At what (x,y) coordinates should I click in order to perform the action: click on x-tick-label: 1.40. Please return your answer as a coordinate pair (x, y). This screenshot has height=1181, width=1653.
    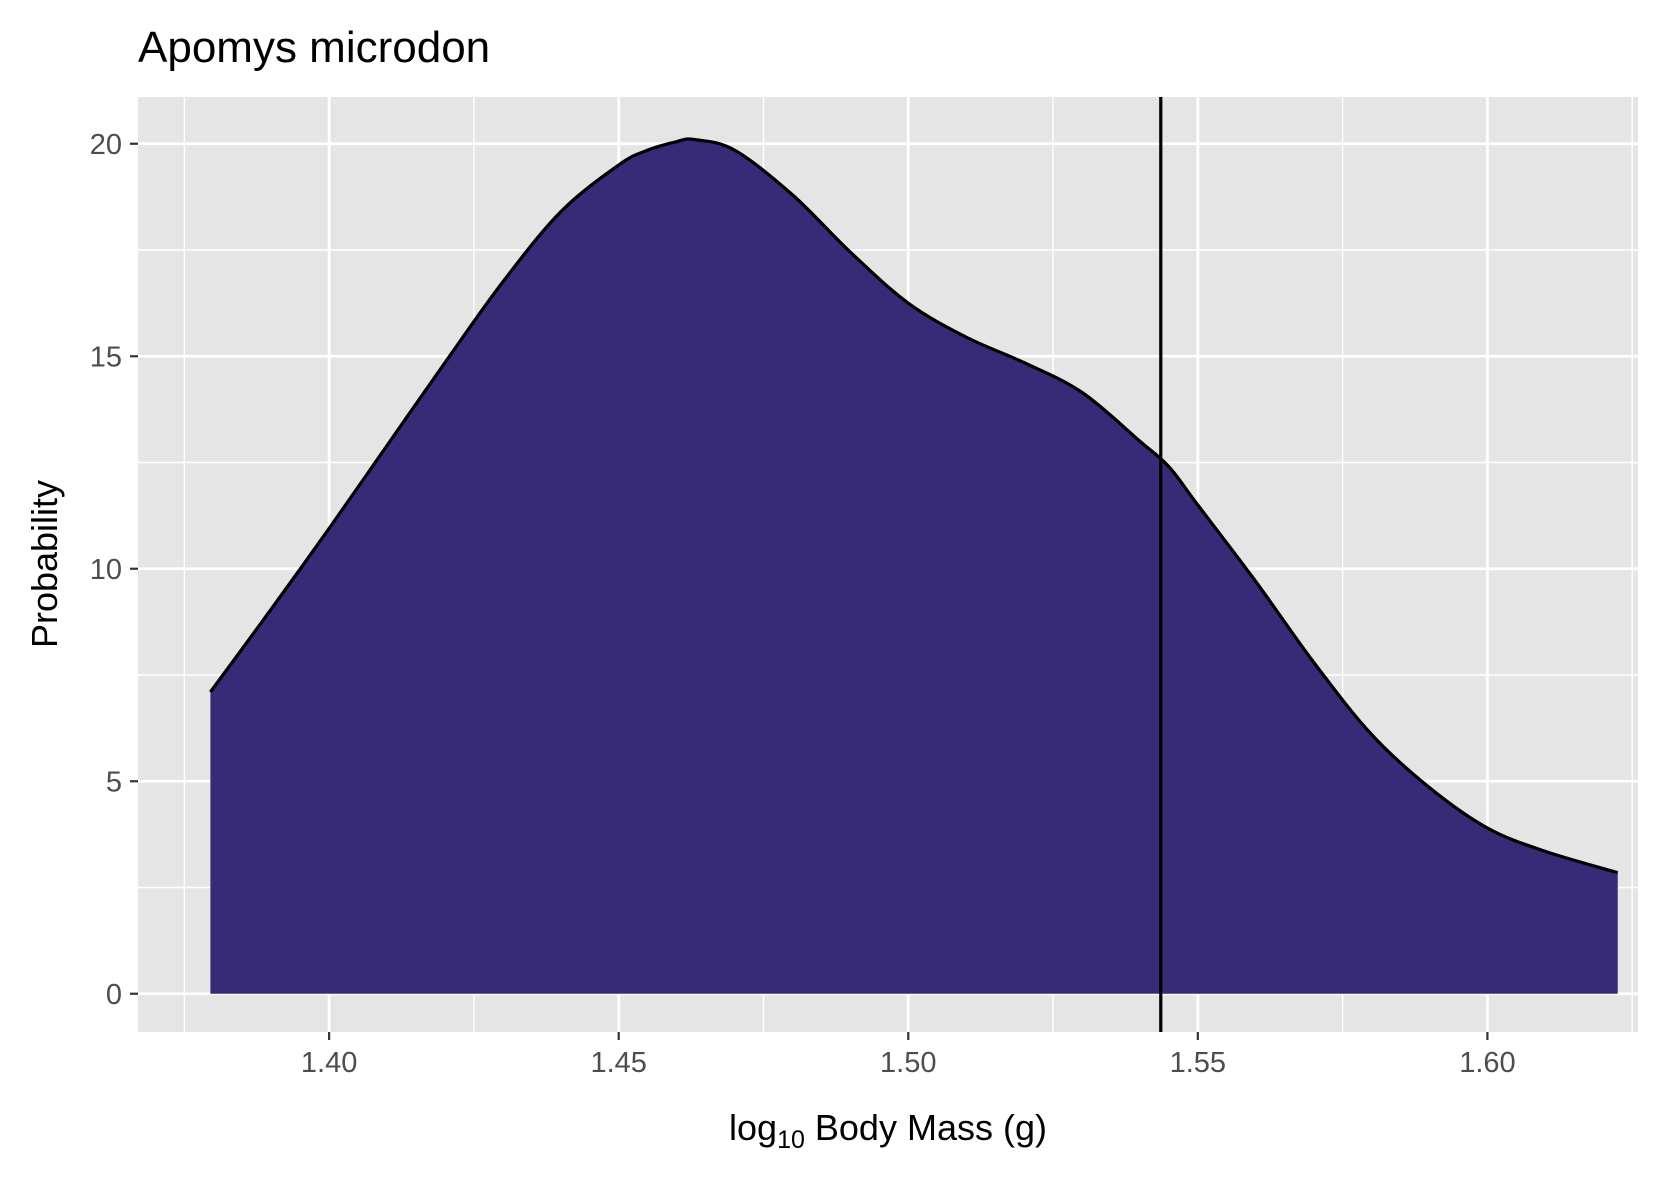
    Looking at the image, I should click on (329, 1063).